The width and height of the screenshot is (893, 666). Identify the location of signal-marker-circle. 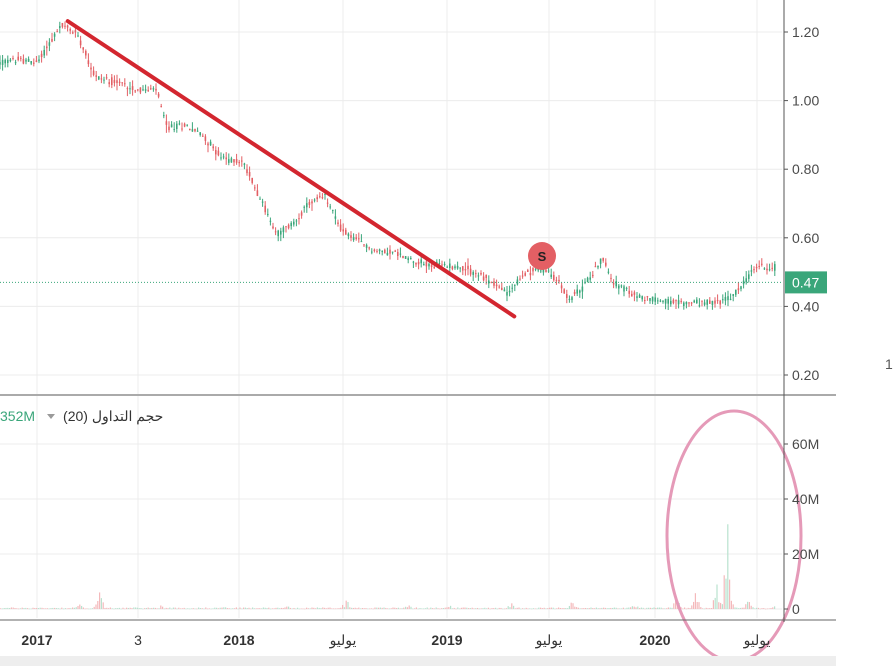
(542, 256).